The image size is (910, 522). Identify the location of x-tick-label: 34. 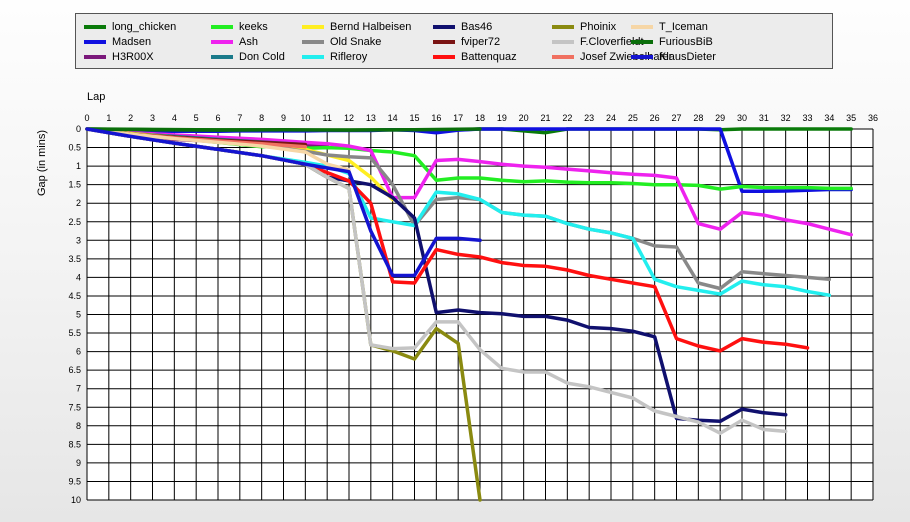
(829, 118).